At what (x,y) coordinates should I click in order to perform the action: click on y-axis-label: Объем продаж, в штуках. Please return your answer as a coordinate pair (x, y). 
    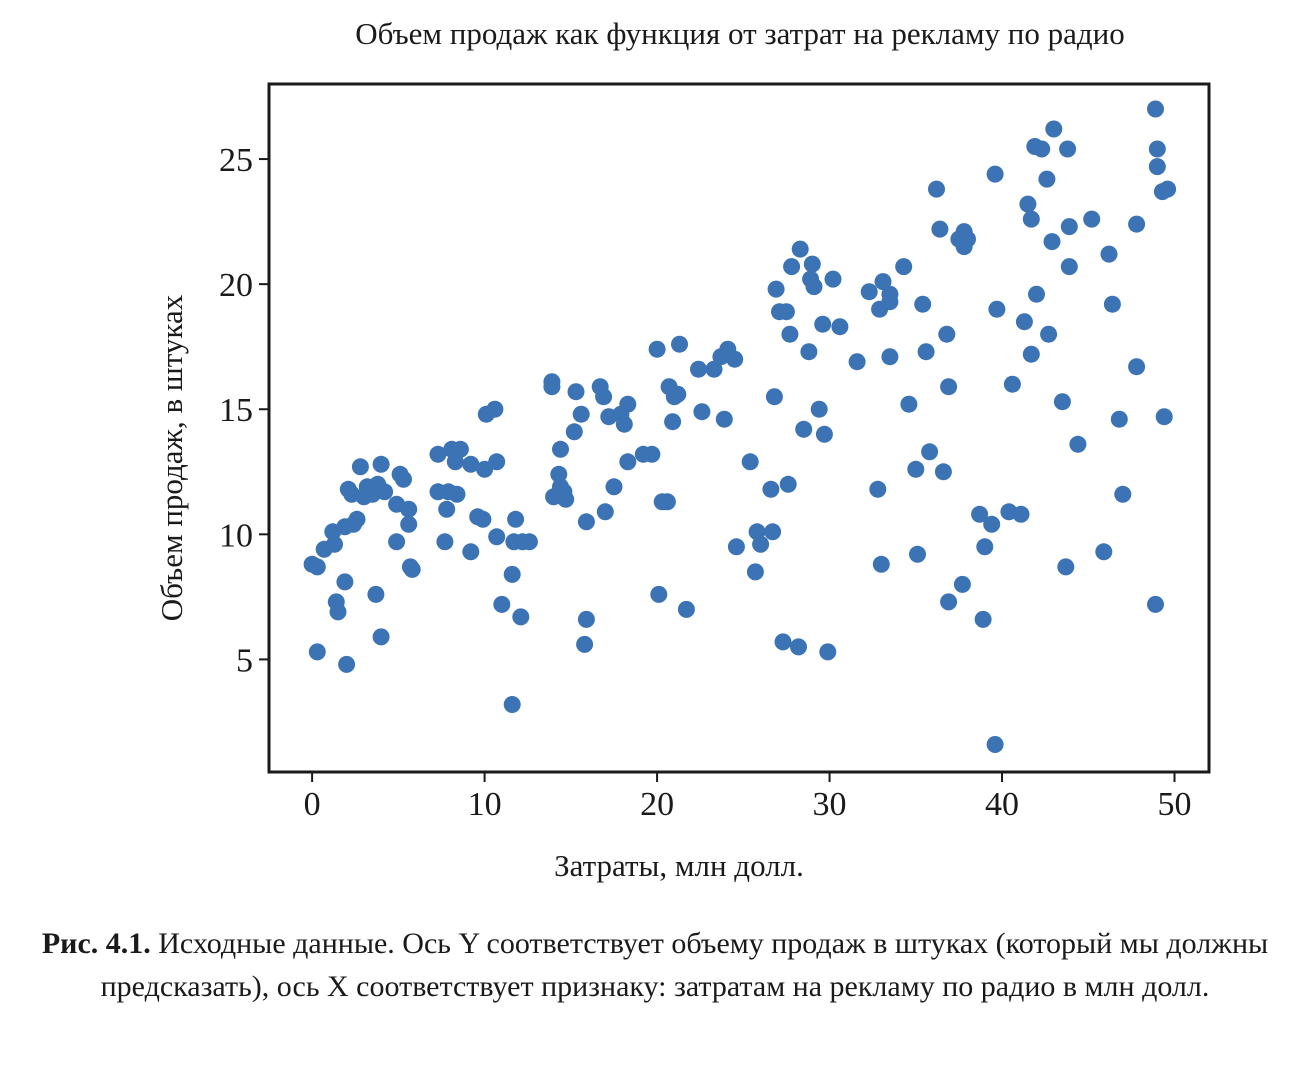
    Looking at the image, I should click on (171, 457).